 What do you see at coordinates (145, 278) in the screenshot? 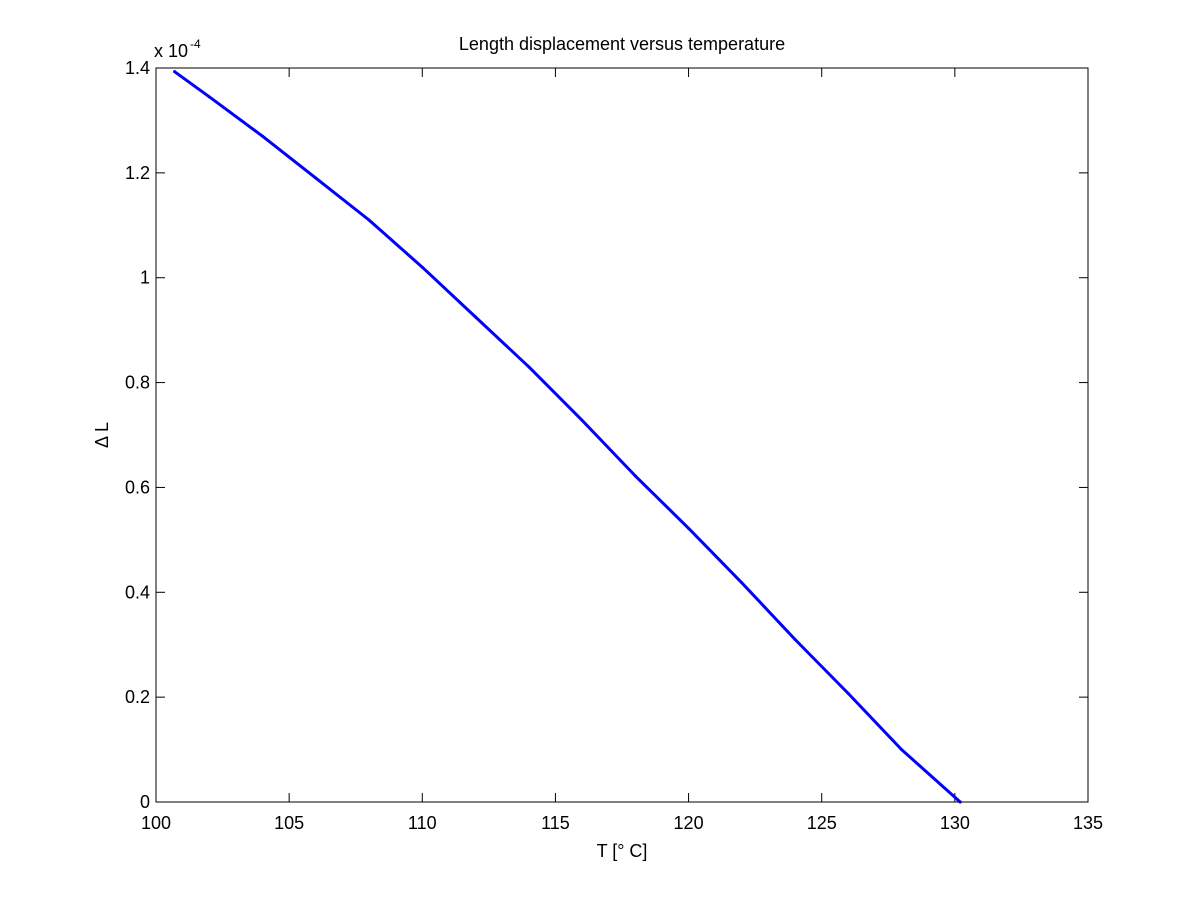
I see `y-tick-label: 1` at bounding box center [145, 278].